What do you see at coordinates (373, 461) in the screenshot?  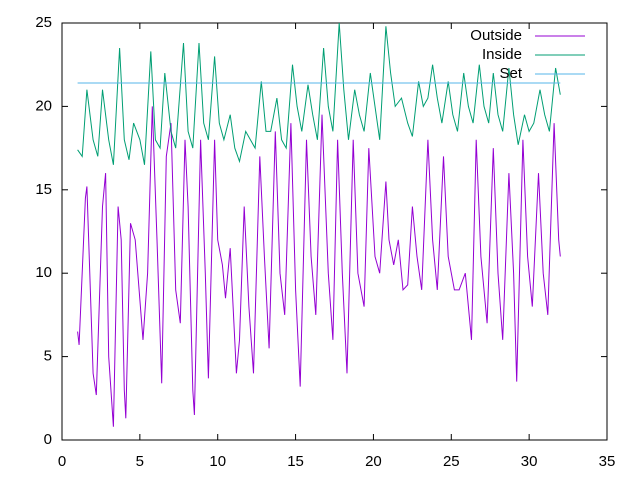 I see `x-tick-label: 20` at bounding box center [373, 461].